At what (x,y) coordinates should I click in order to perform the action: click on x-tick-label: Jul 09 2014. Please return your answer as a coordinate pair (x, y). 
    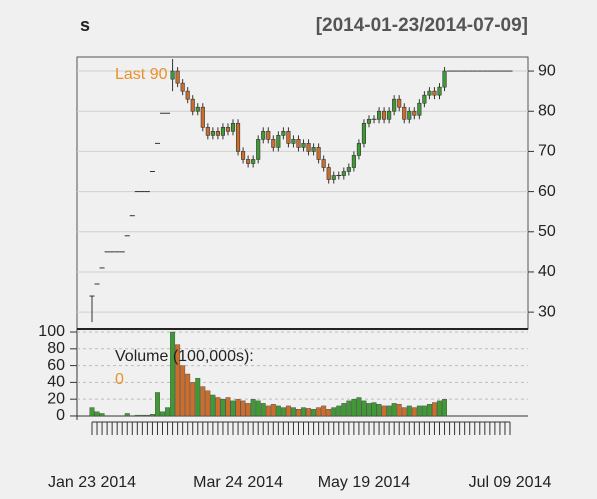
    Looking at the image, I should click on (510, 482).